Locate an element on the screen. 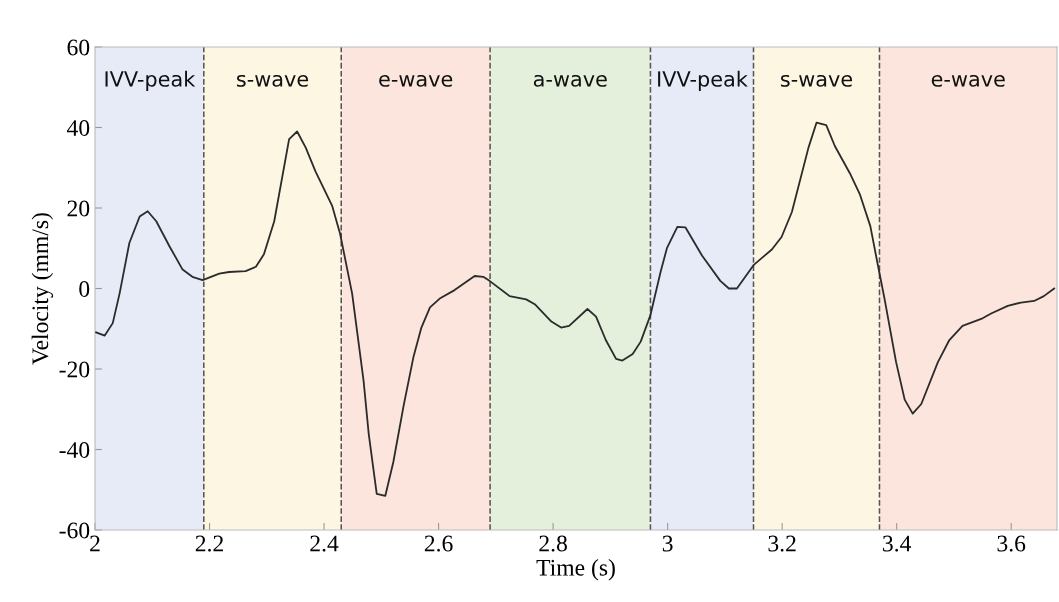  band-label: a-wave is located at coordinates (570, 80).